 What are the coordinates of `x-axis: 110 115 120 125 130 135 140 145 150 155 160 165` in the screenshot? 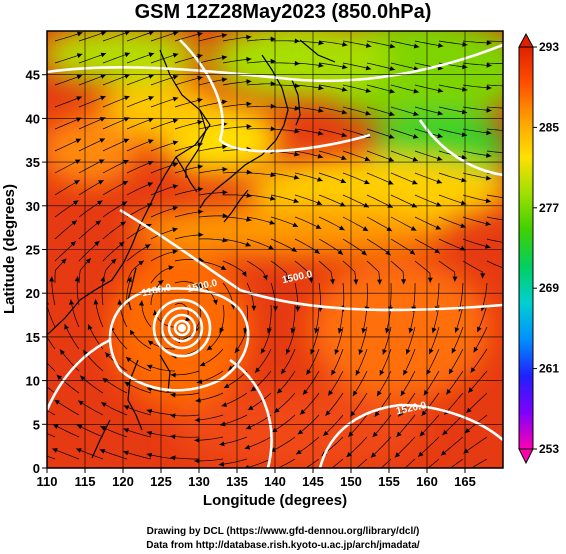 It's located at (256, 478).